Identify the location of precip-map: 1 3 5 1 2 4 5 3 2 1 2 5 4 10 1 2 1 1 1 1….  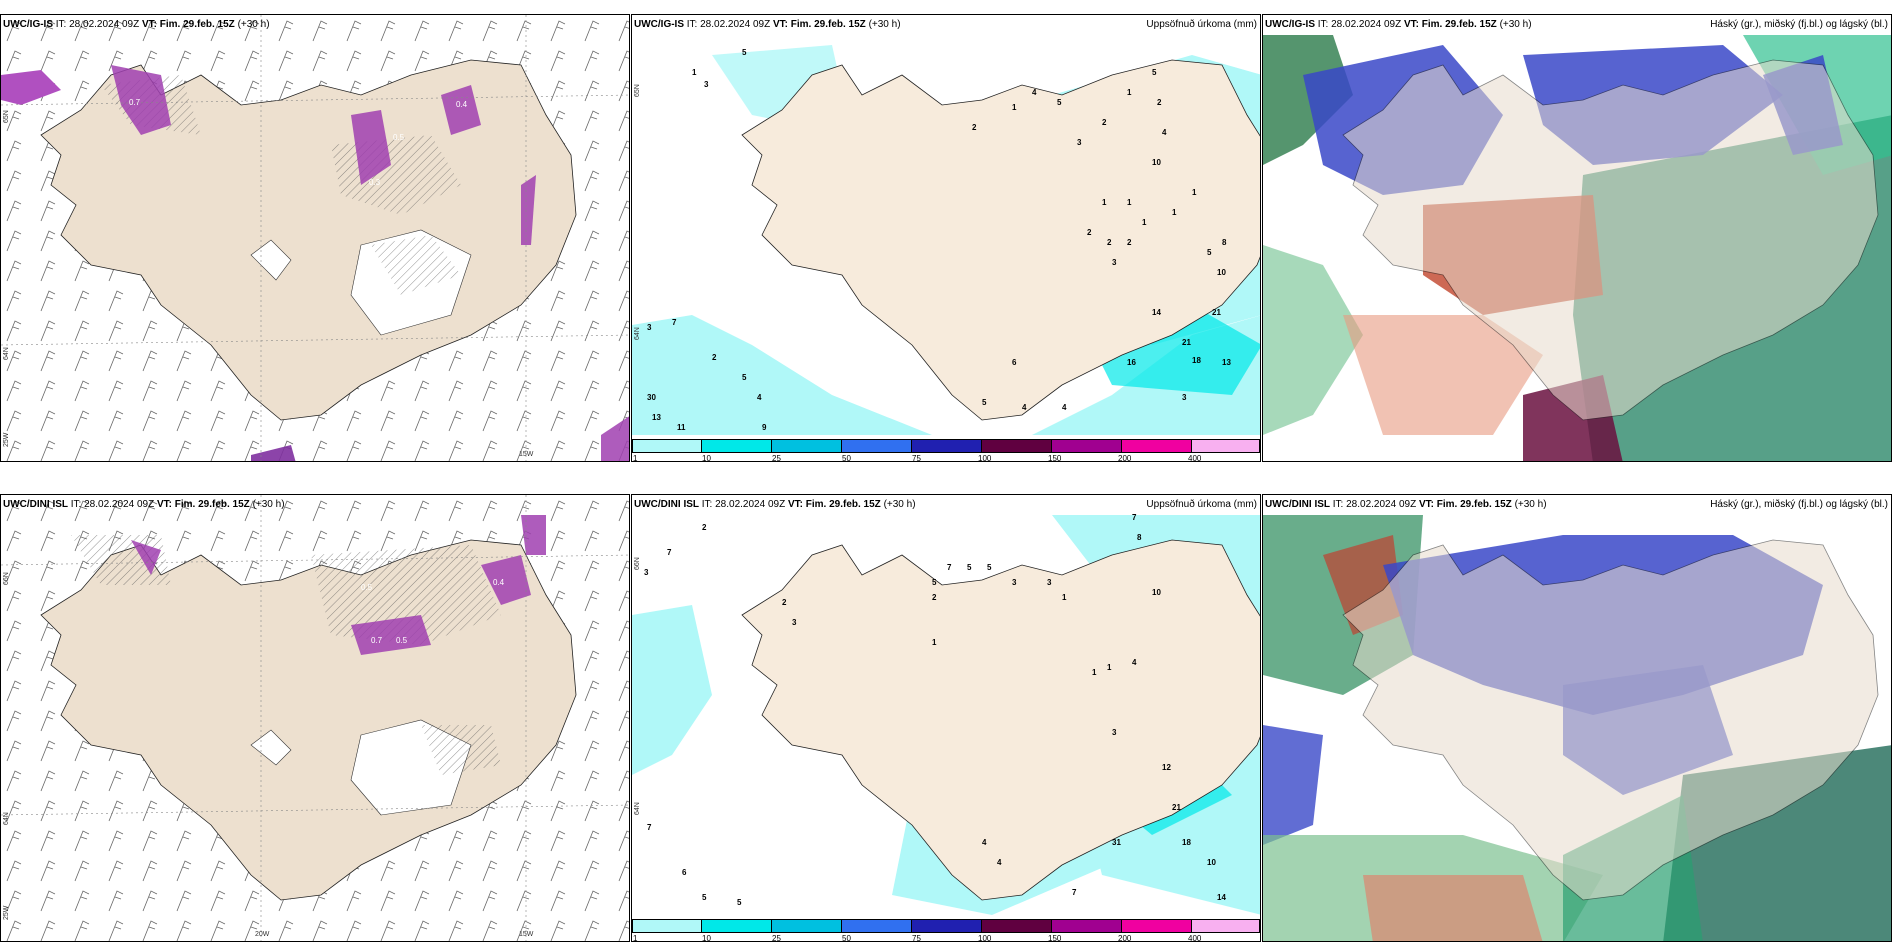
(946, 240).